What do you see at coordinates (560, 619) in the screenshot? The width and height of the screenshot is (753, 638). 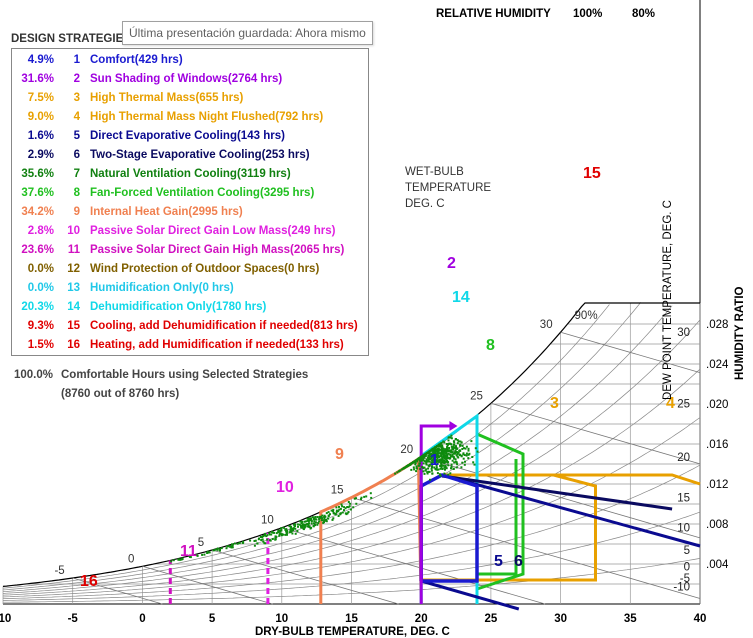 I see `x-tick-label: 30` at bounding box center [560, 619].